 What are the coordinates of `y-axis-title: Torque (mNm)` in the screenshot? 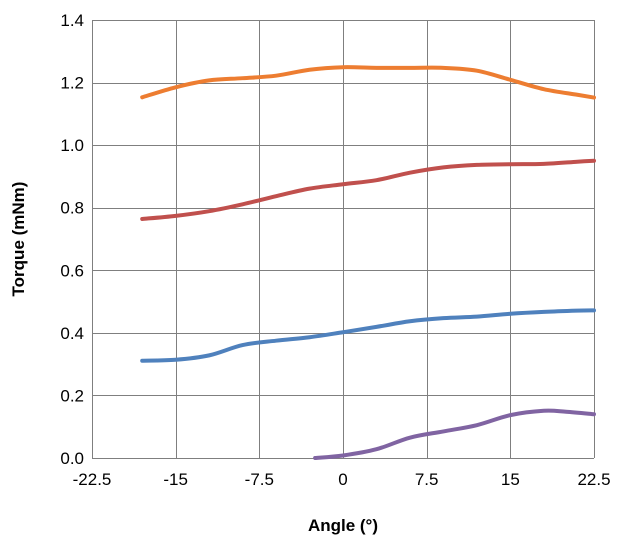 It's located at (18, 239).